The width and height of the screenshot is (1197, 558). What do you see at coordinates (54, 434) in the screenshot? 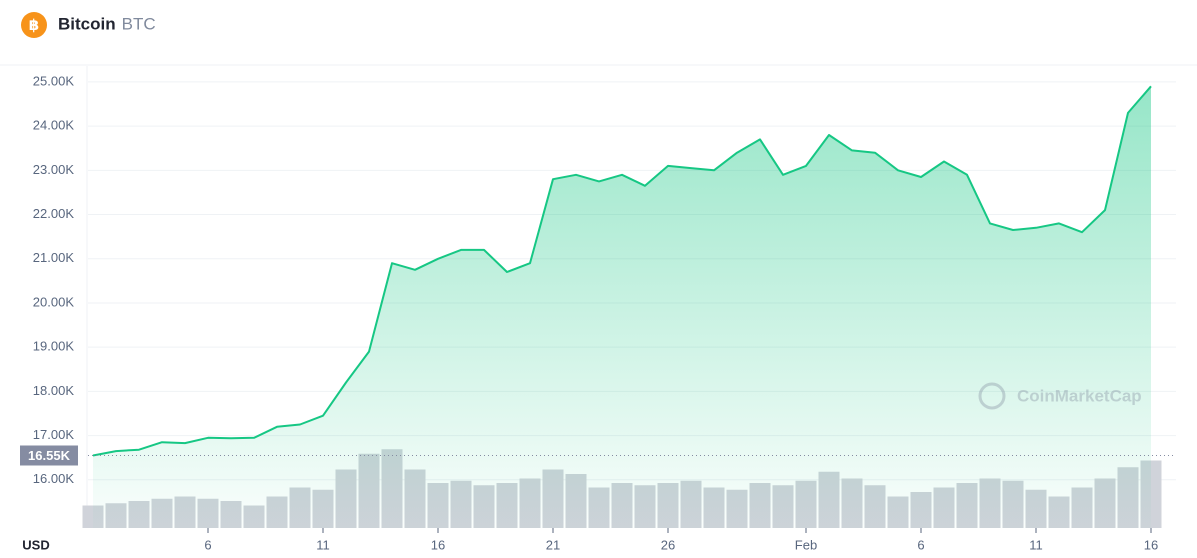
I see `y-tick-label: 17.00K` at bounding box center [54, 434].